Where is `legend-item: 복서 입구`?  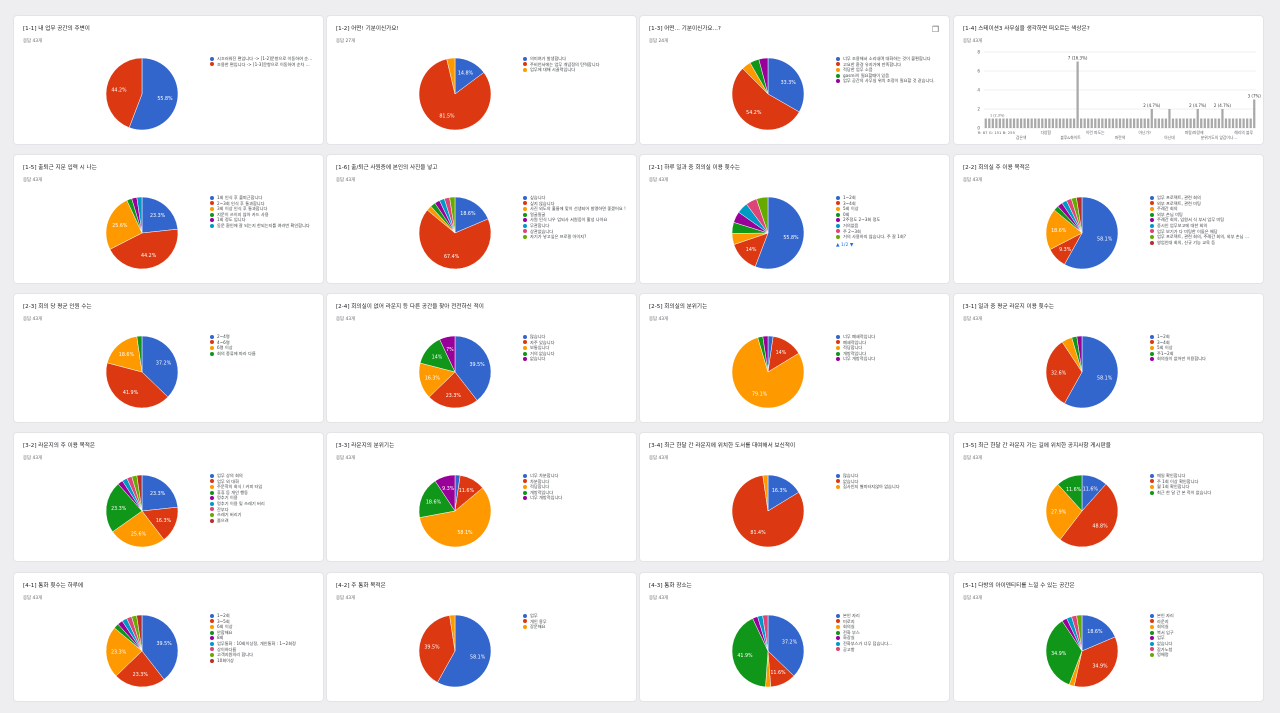
legend-item: 복서 입구 is located at coordinates (1162, 633).